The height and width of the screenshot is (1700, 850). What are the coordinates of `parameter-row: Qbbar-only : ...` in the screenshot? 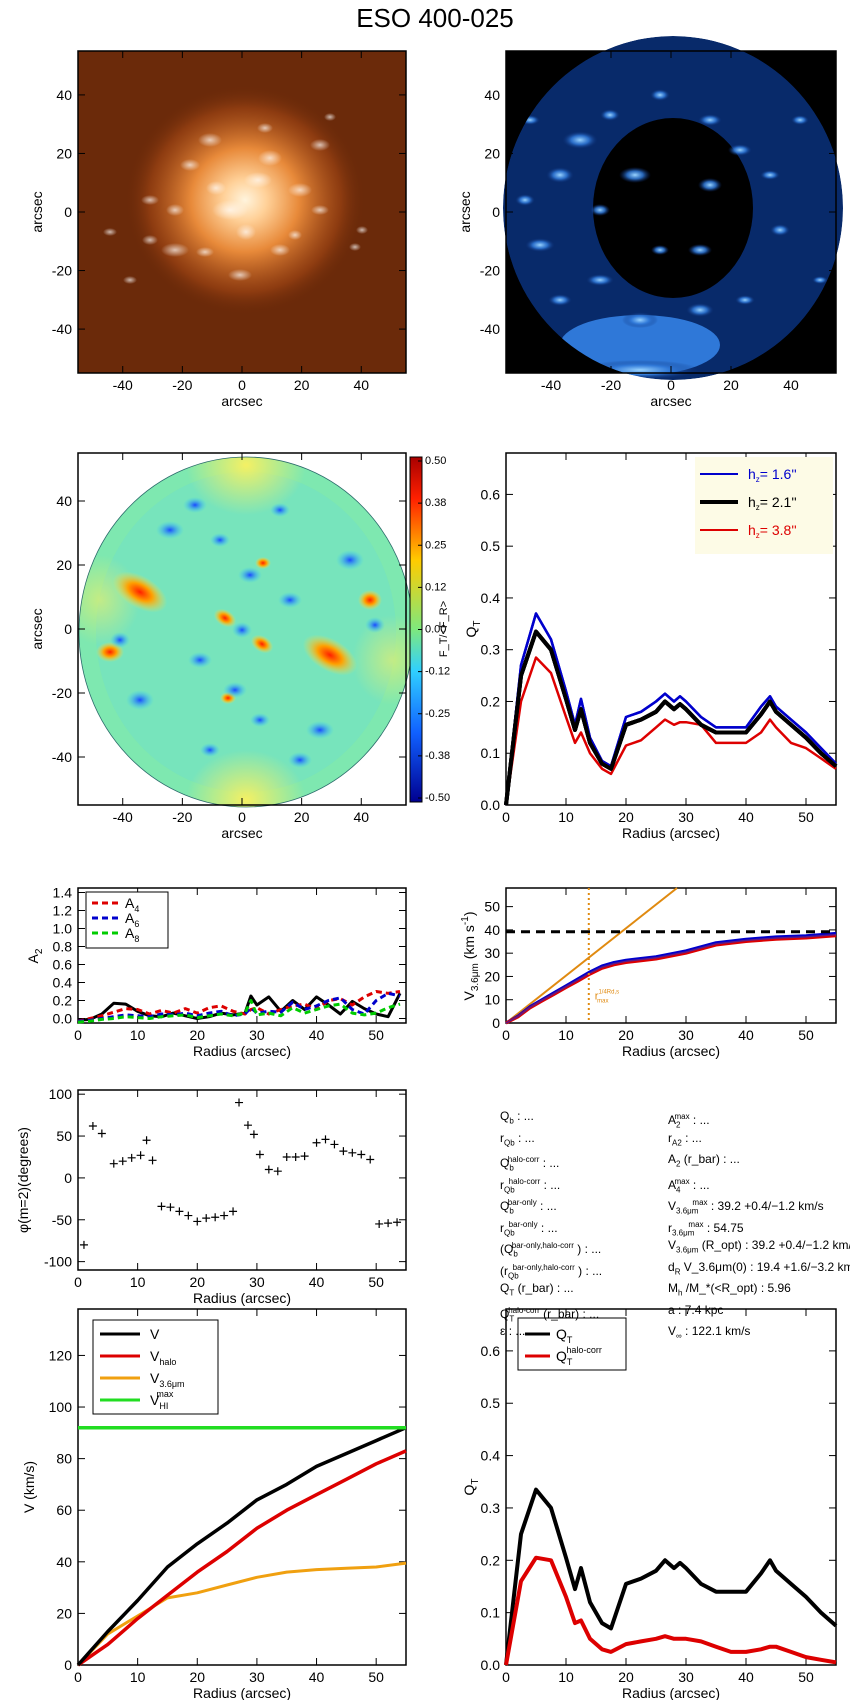 It's located at (528, 1207).